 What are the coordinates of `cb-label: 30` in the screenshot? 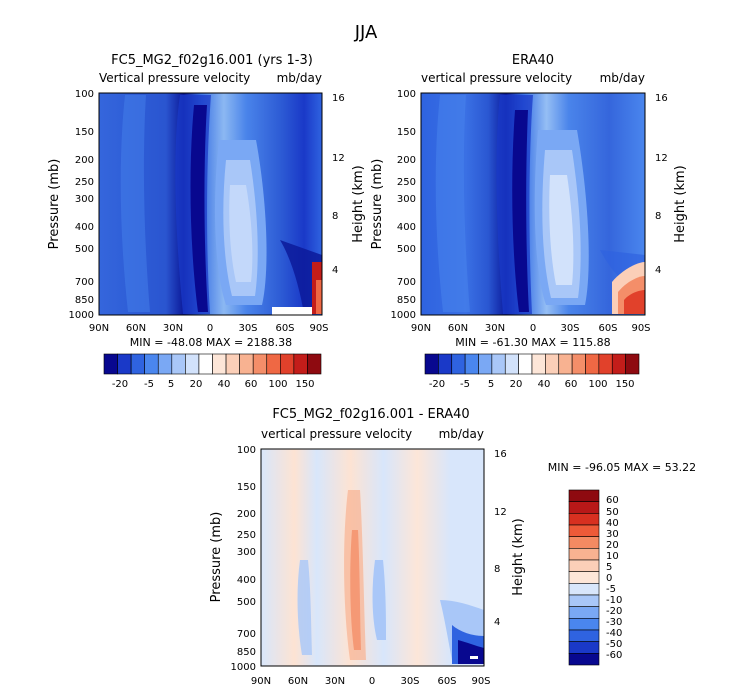 It's located at (612, 534).